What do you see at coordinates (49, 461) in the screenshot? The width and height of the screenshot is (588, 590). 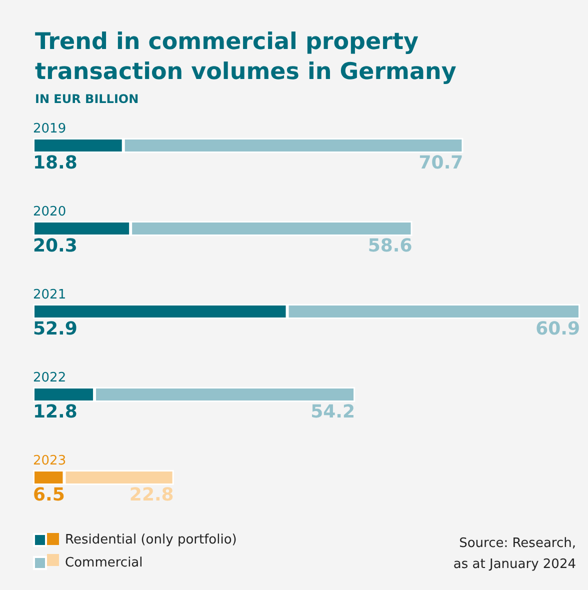 I see `y-tick-label: 2023` at bounding box center [49, 461].